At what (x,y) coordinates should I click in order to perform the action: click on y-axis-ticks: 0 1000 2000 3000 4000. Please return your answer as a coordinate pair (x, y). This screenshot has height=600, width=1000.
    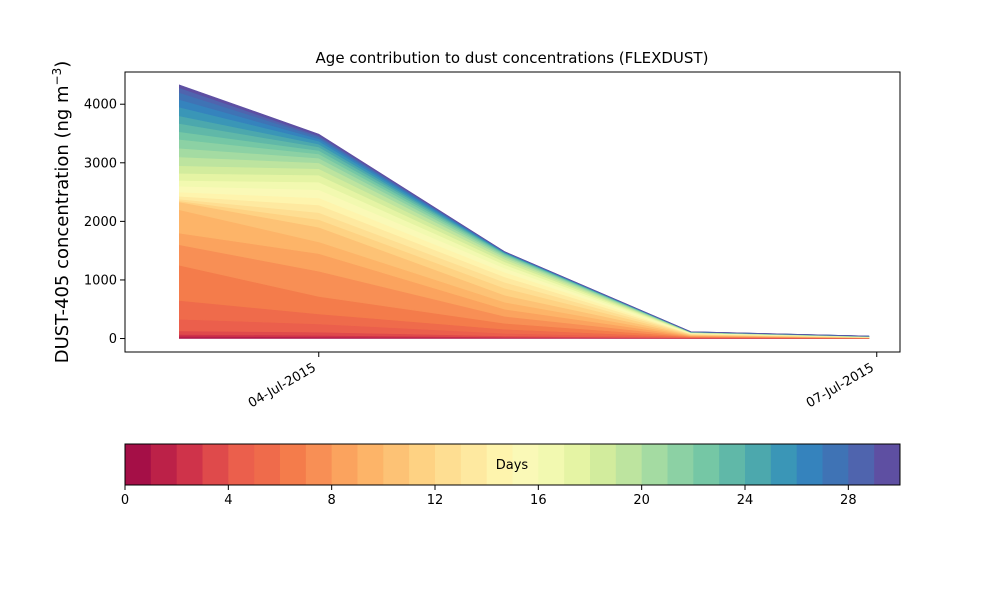
    Looking at the image, I should click on (104, 222).